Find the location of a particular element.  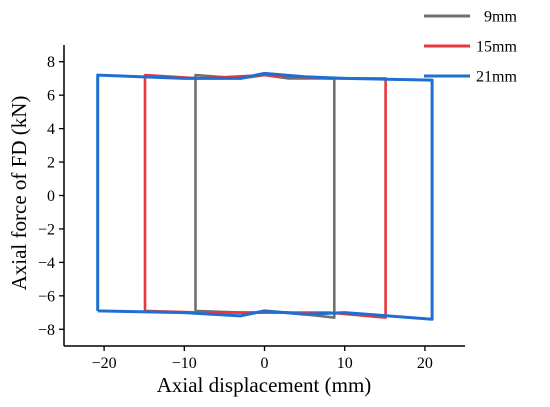

y-tick-label: −4 is located at coordinates (46, 263).